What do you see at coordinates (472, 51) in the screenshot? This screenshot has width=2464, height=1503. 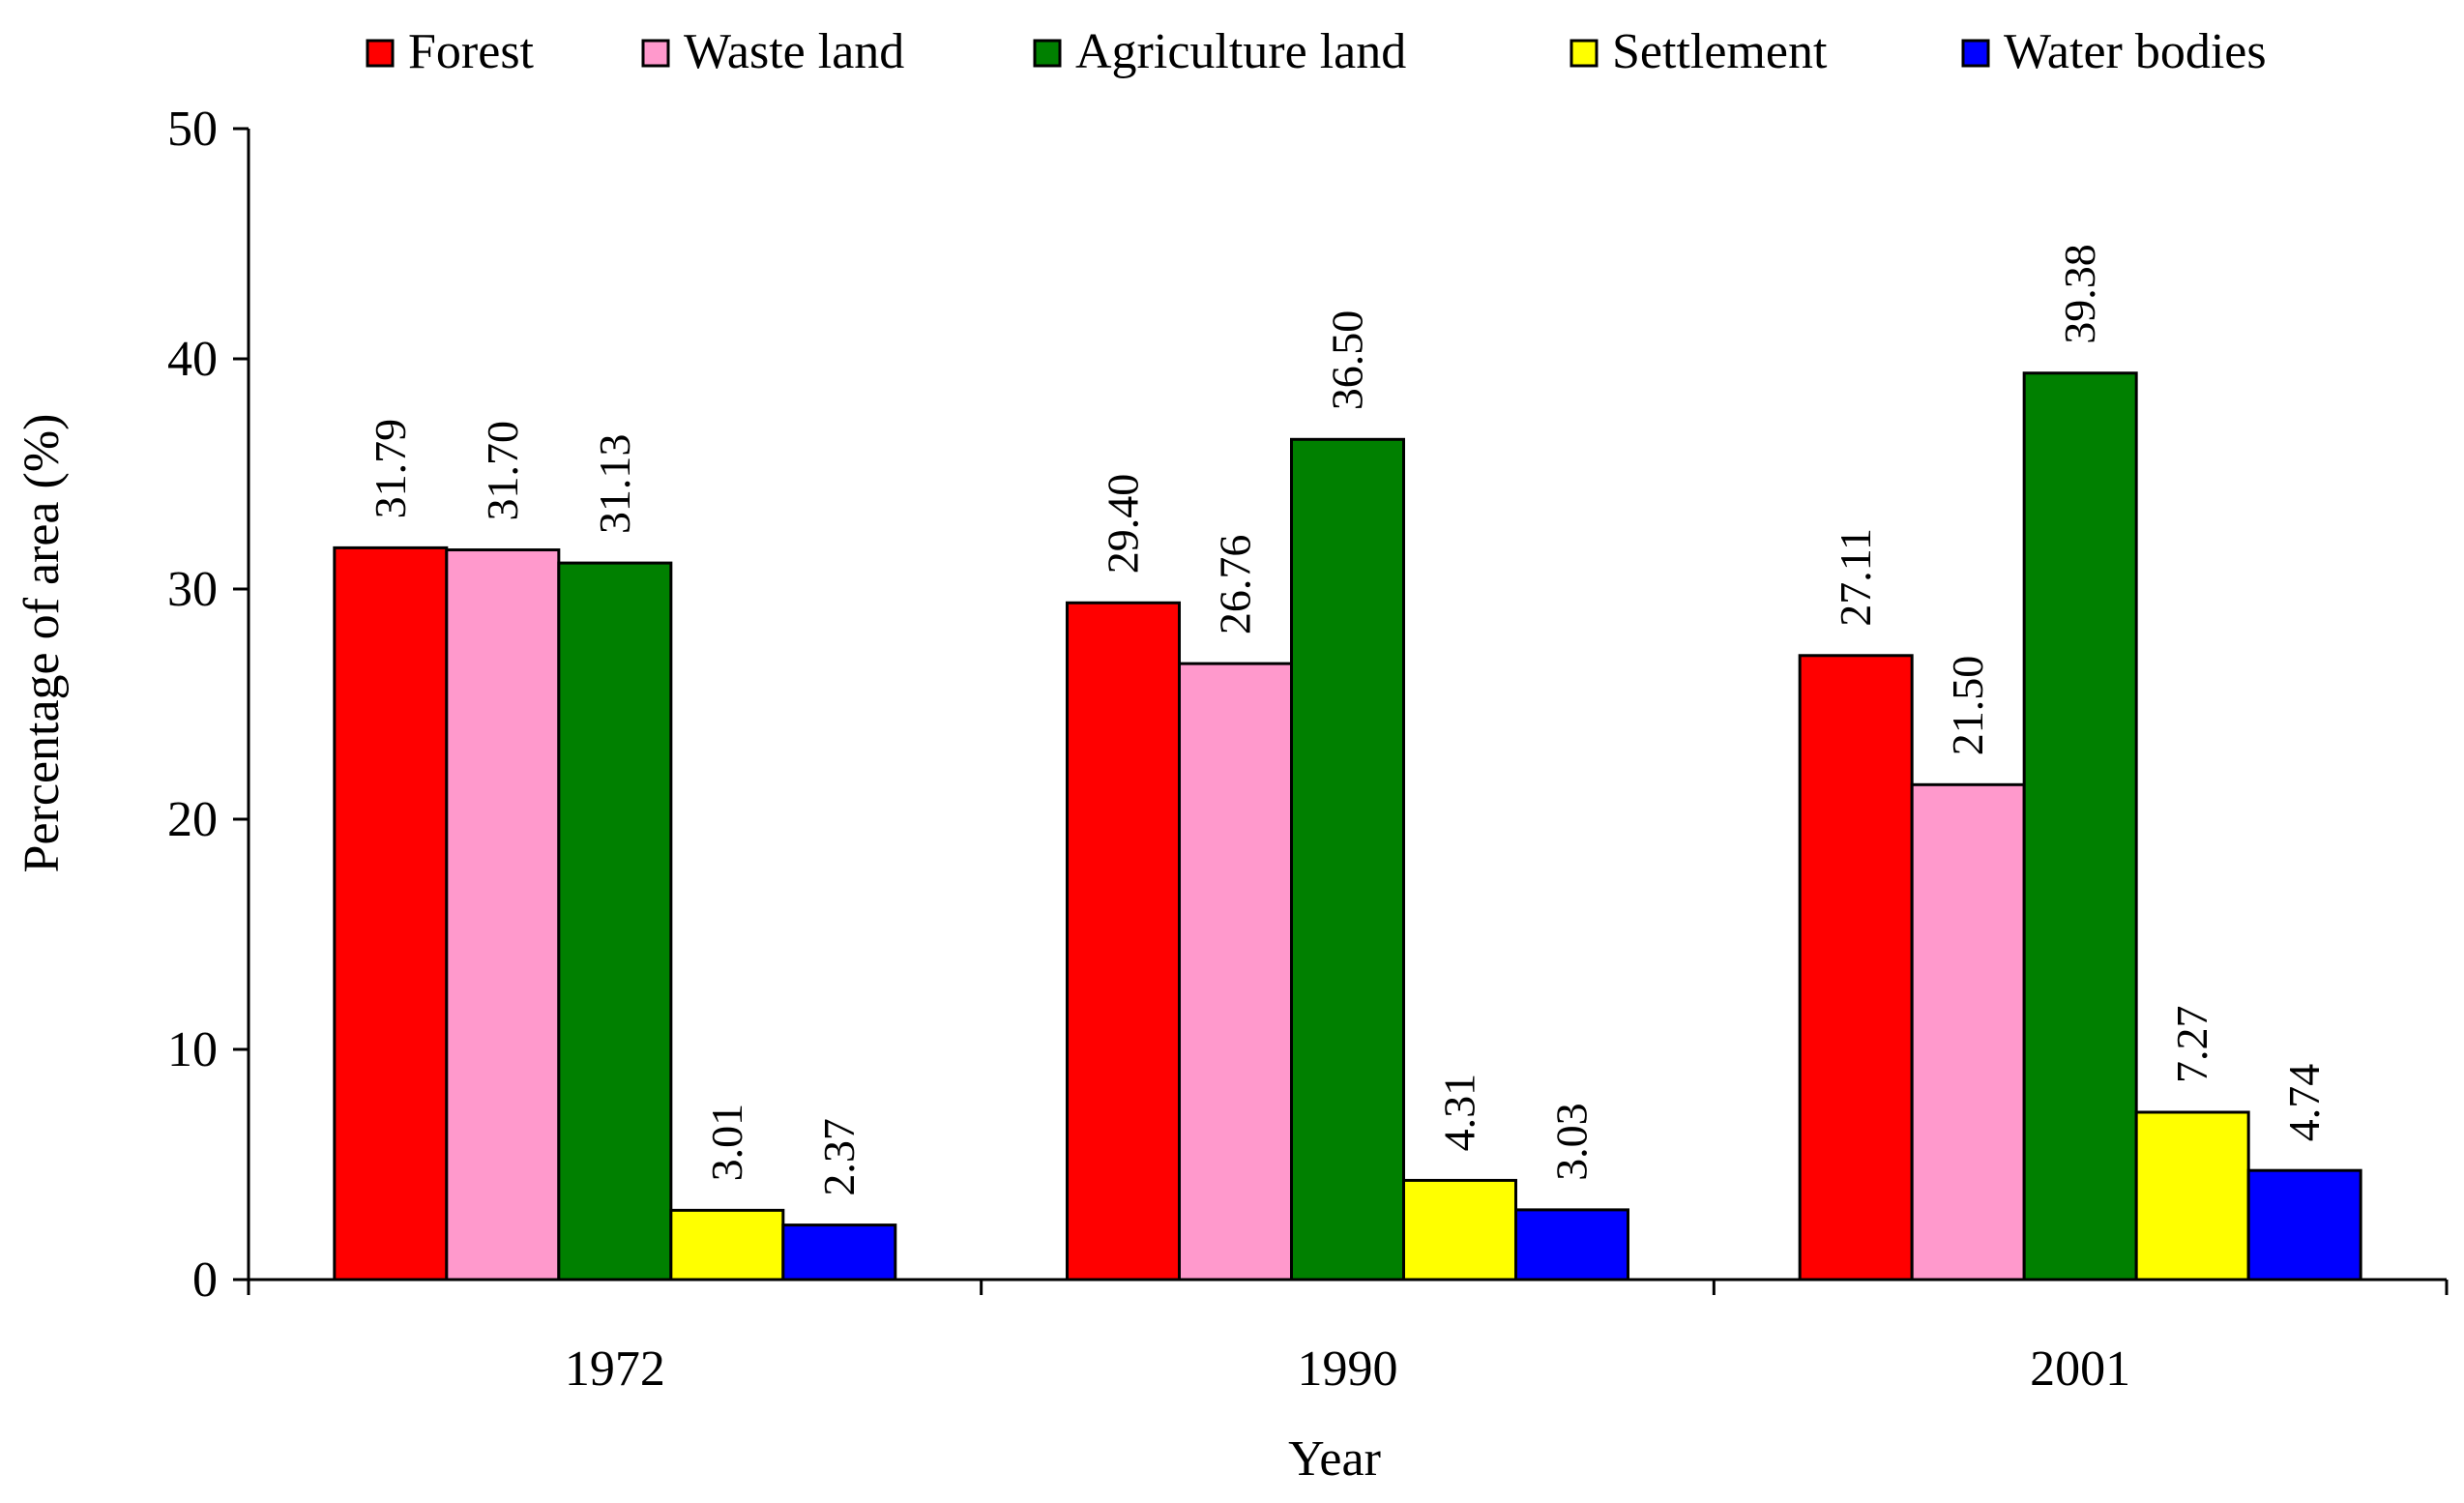 I see `legend-label: Forest` at bounding box center [472, 51].